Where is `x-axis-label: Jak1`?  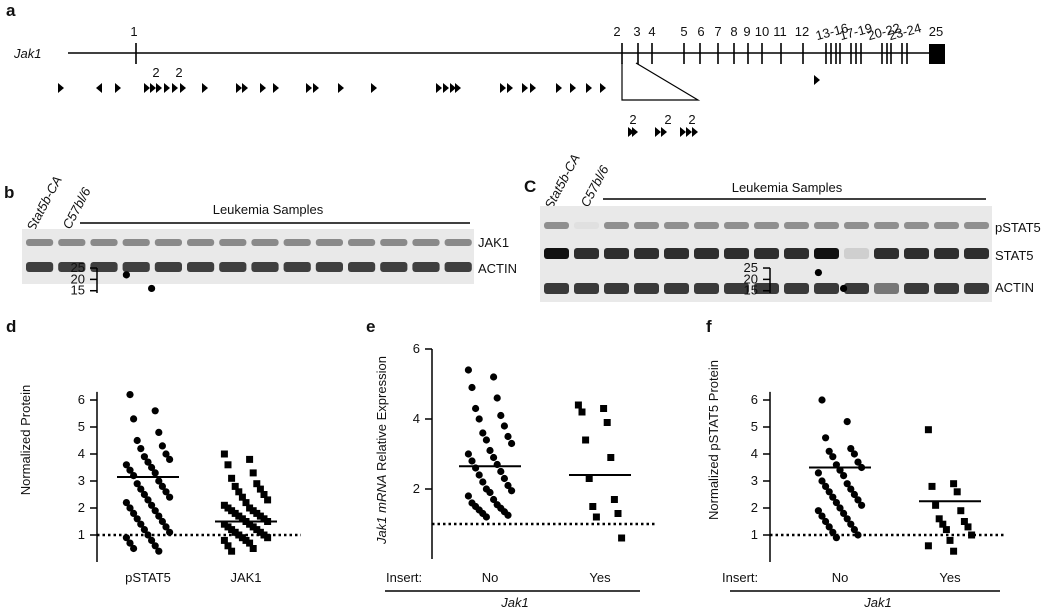
x-axis-label: Jak1 is located at coordinates (514, 602).